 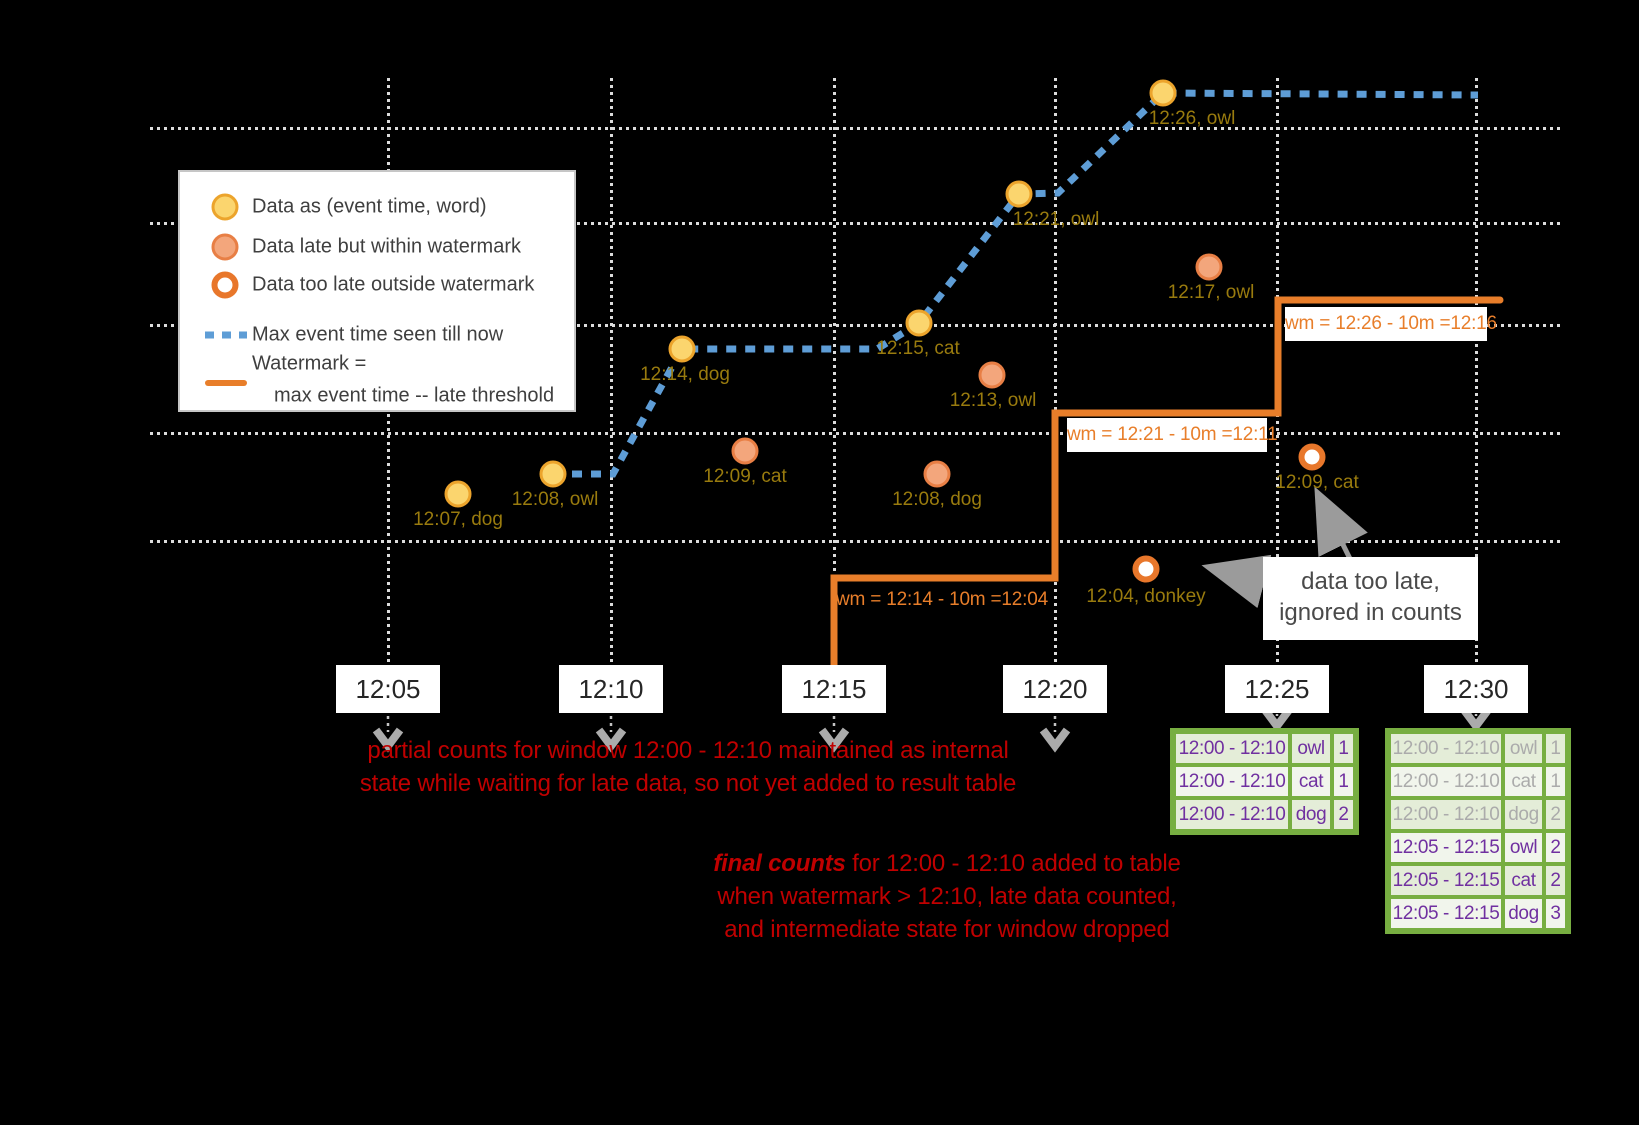 I want to click on legend-item-label: max event time -- late threshold, so click(x=414, y=395).